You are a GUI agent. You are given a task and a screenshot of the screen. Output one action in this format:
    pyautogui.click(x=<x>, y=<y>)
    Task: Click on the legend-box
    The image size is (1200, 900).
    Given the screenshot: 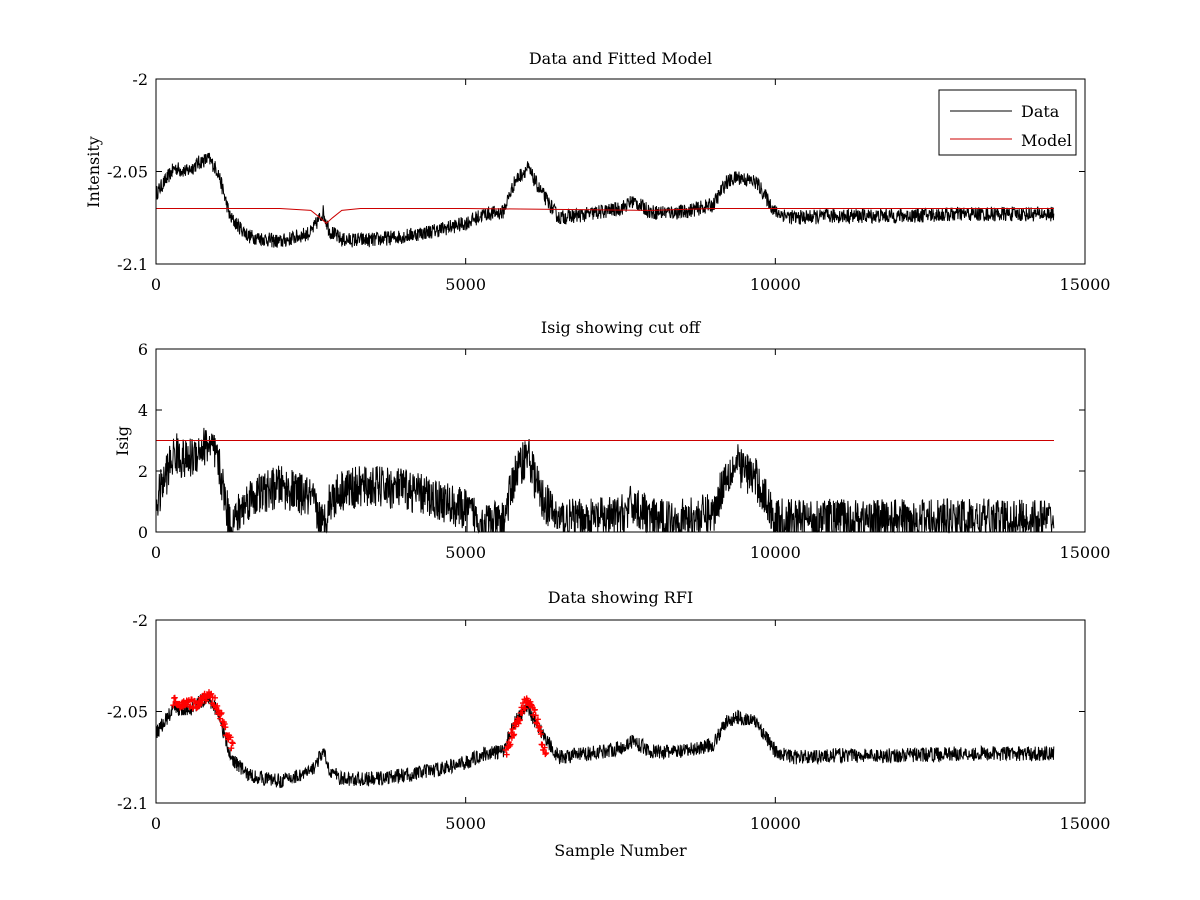 What is the action you would take?
    pyautogui.click(x=1007, y=122)
    